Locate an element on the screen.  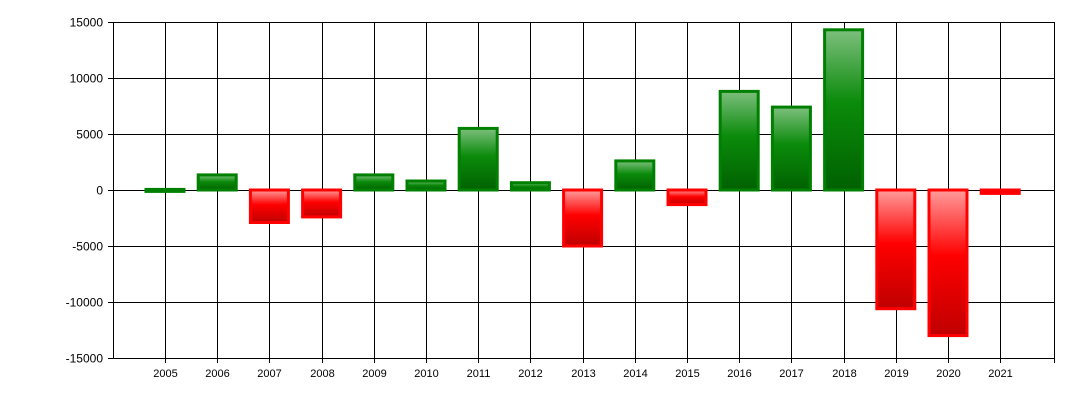
x-tick-label: 2020 is located at coordinates (948, 374).